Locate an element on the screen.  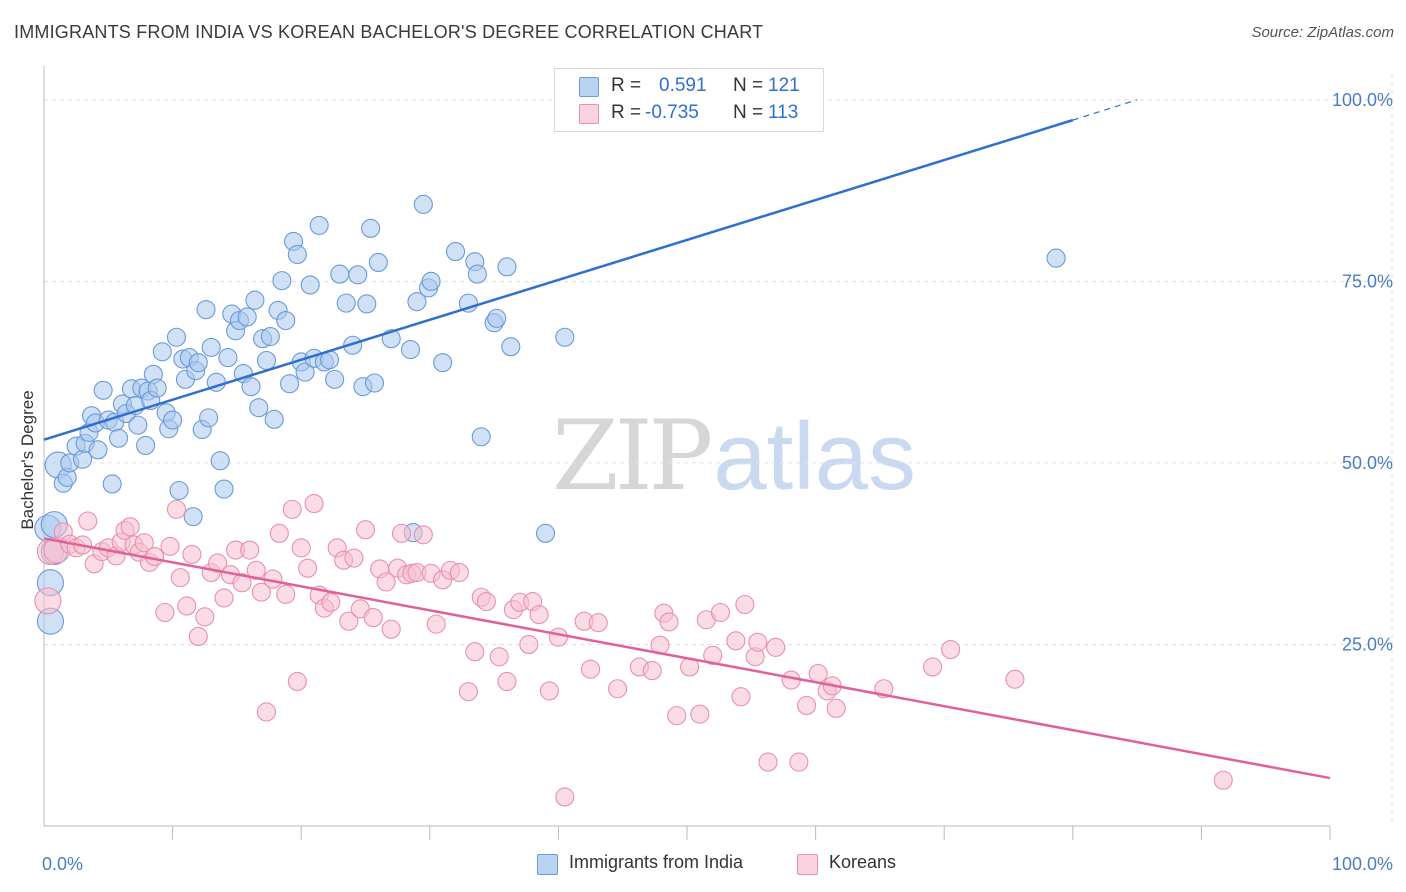
korean-legend-swatch is located at coordinates (807, 864).